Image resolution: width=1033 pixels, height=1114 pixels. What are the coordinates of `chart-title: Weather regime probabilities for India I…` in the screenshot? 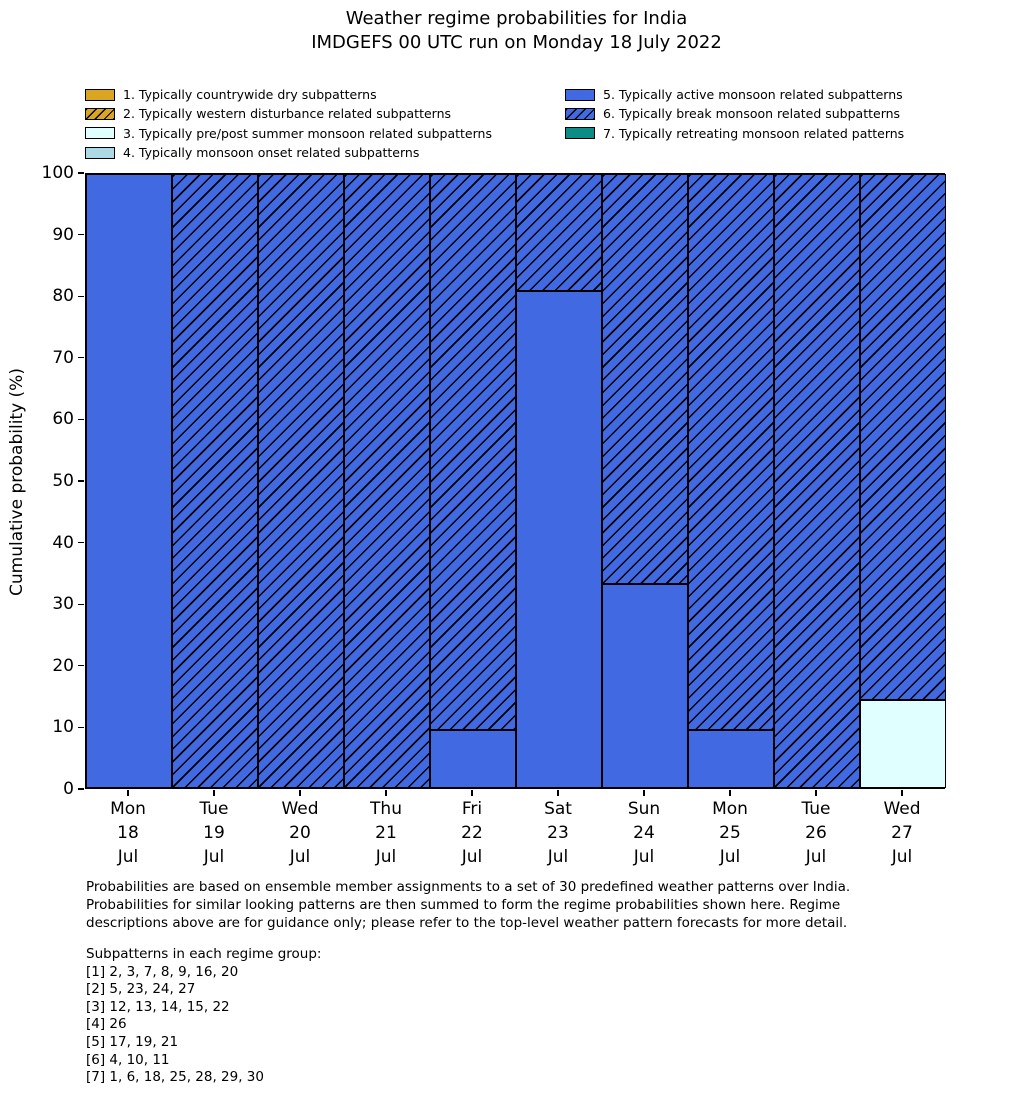 It's located at (516, 31).